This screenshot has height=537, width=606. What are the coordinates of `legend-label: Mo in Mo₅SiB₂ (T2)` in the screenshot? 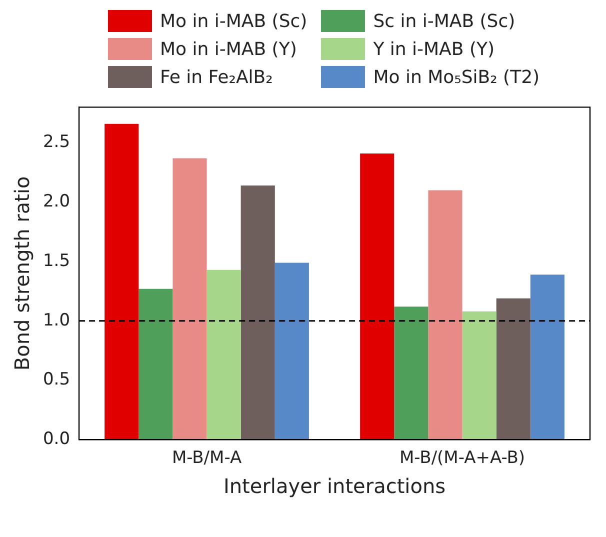 It's located at (456, 77).